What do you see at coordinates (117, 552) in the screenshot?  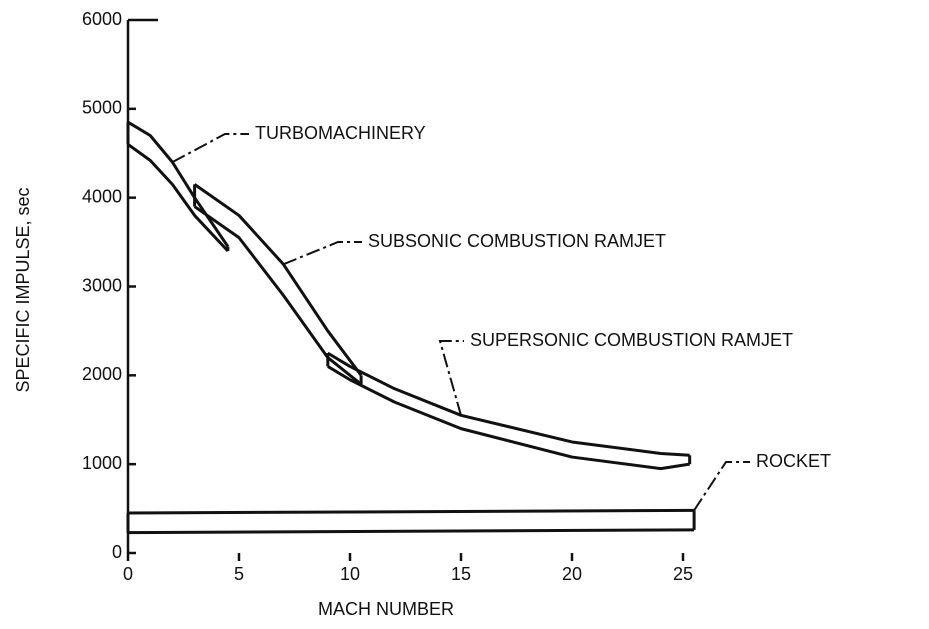 I see `y-tick-label: 0` at bounding box center [117, 552].